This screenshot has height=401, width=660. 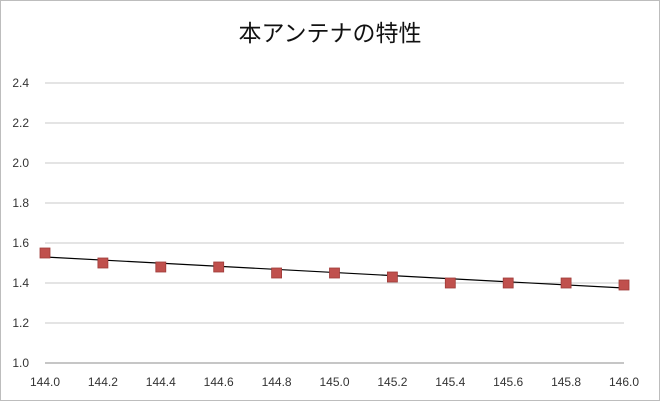 I want to click on x-tick-label: 144.8, so click(x=277, y=382).